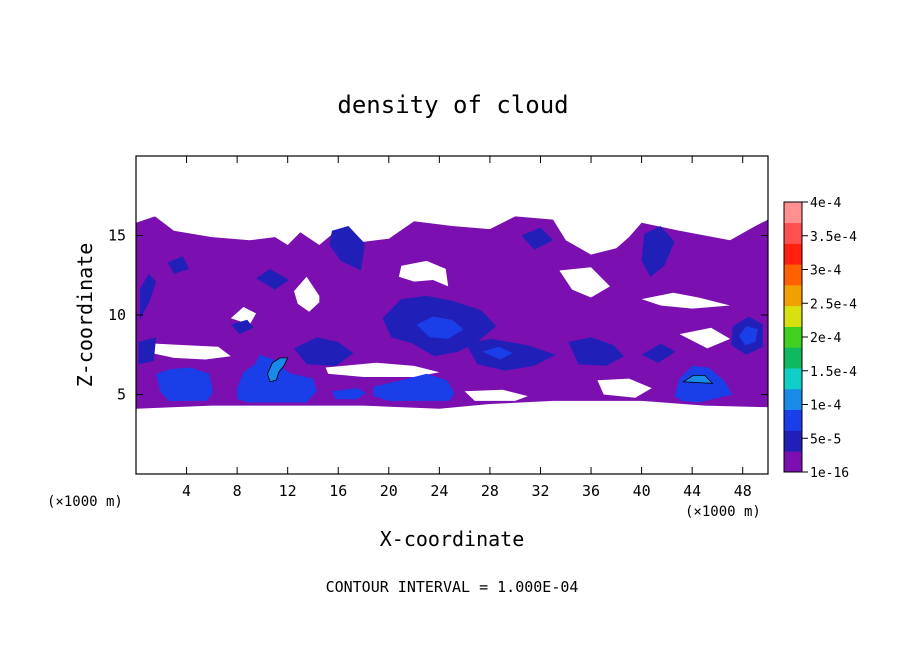 Image resolution: width=904 pixels, height=654 pixels. What do you see at coordinates (288, 491) in the screenshot?
I see `x-tick-label: 12` at bounding box center [288, 491].